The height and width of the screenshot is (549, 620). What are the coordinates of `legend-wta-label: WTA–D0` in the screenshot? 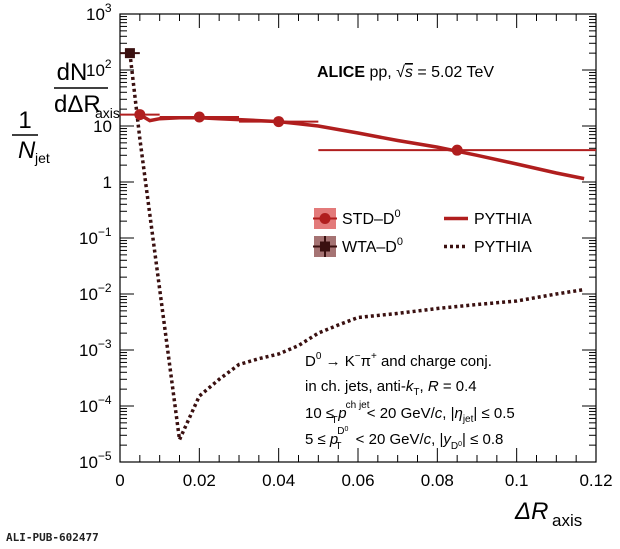 It's located at (372, 246).